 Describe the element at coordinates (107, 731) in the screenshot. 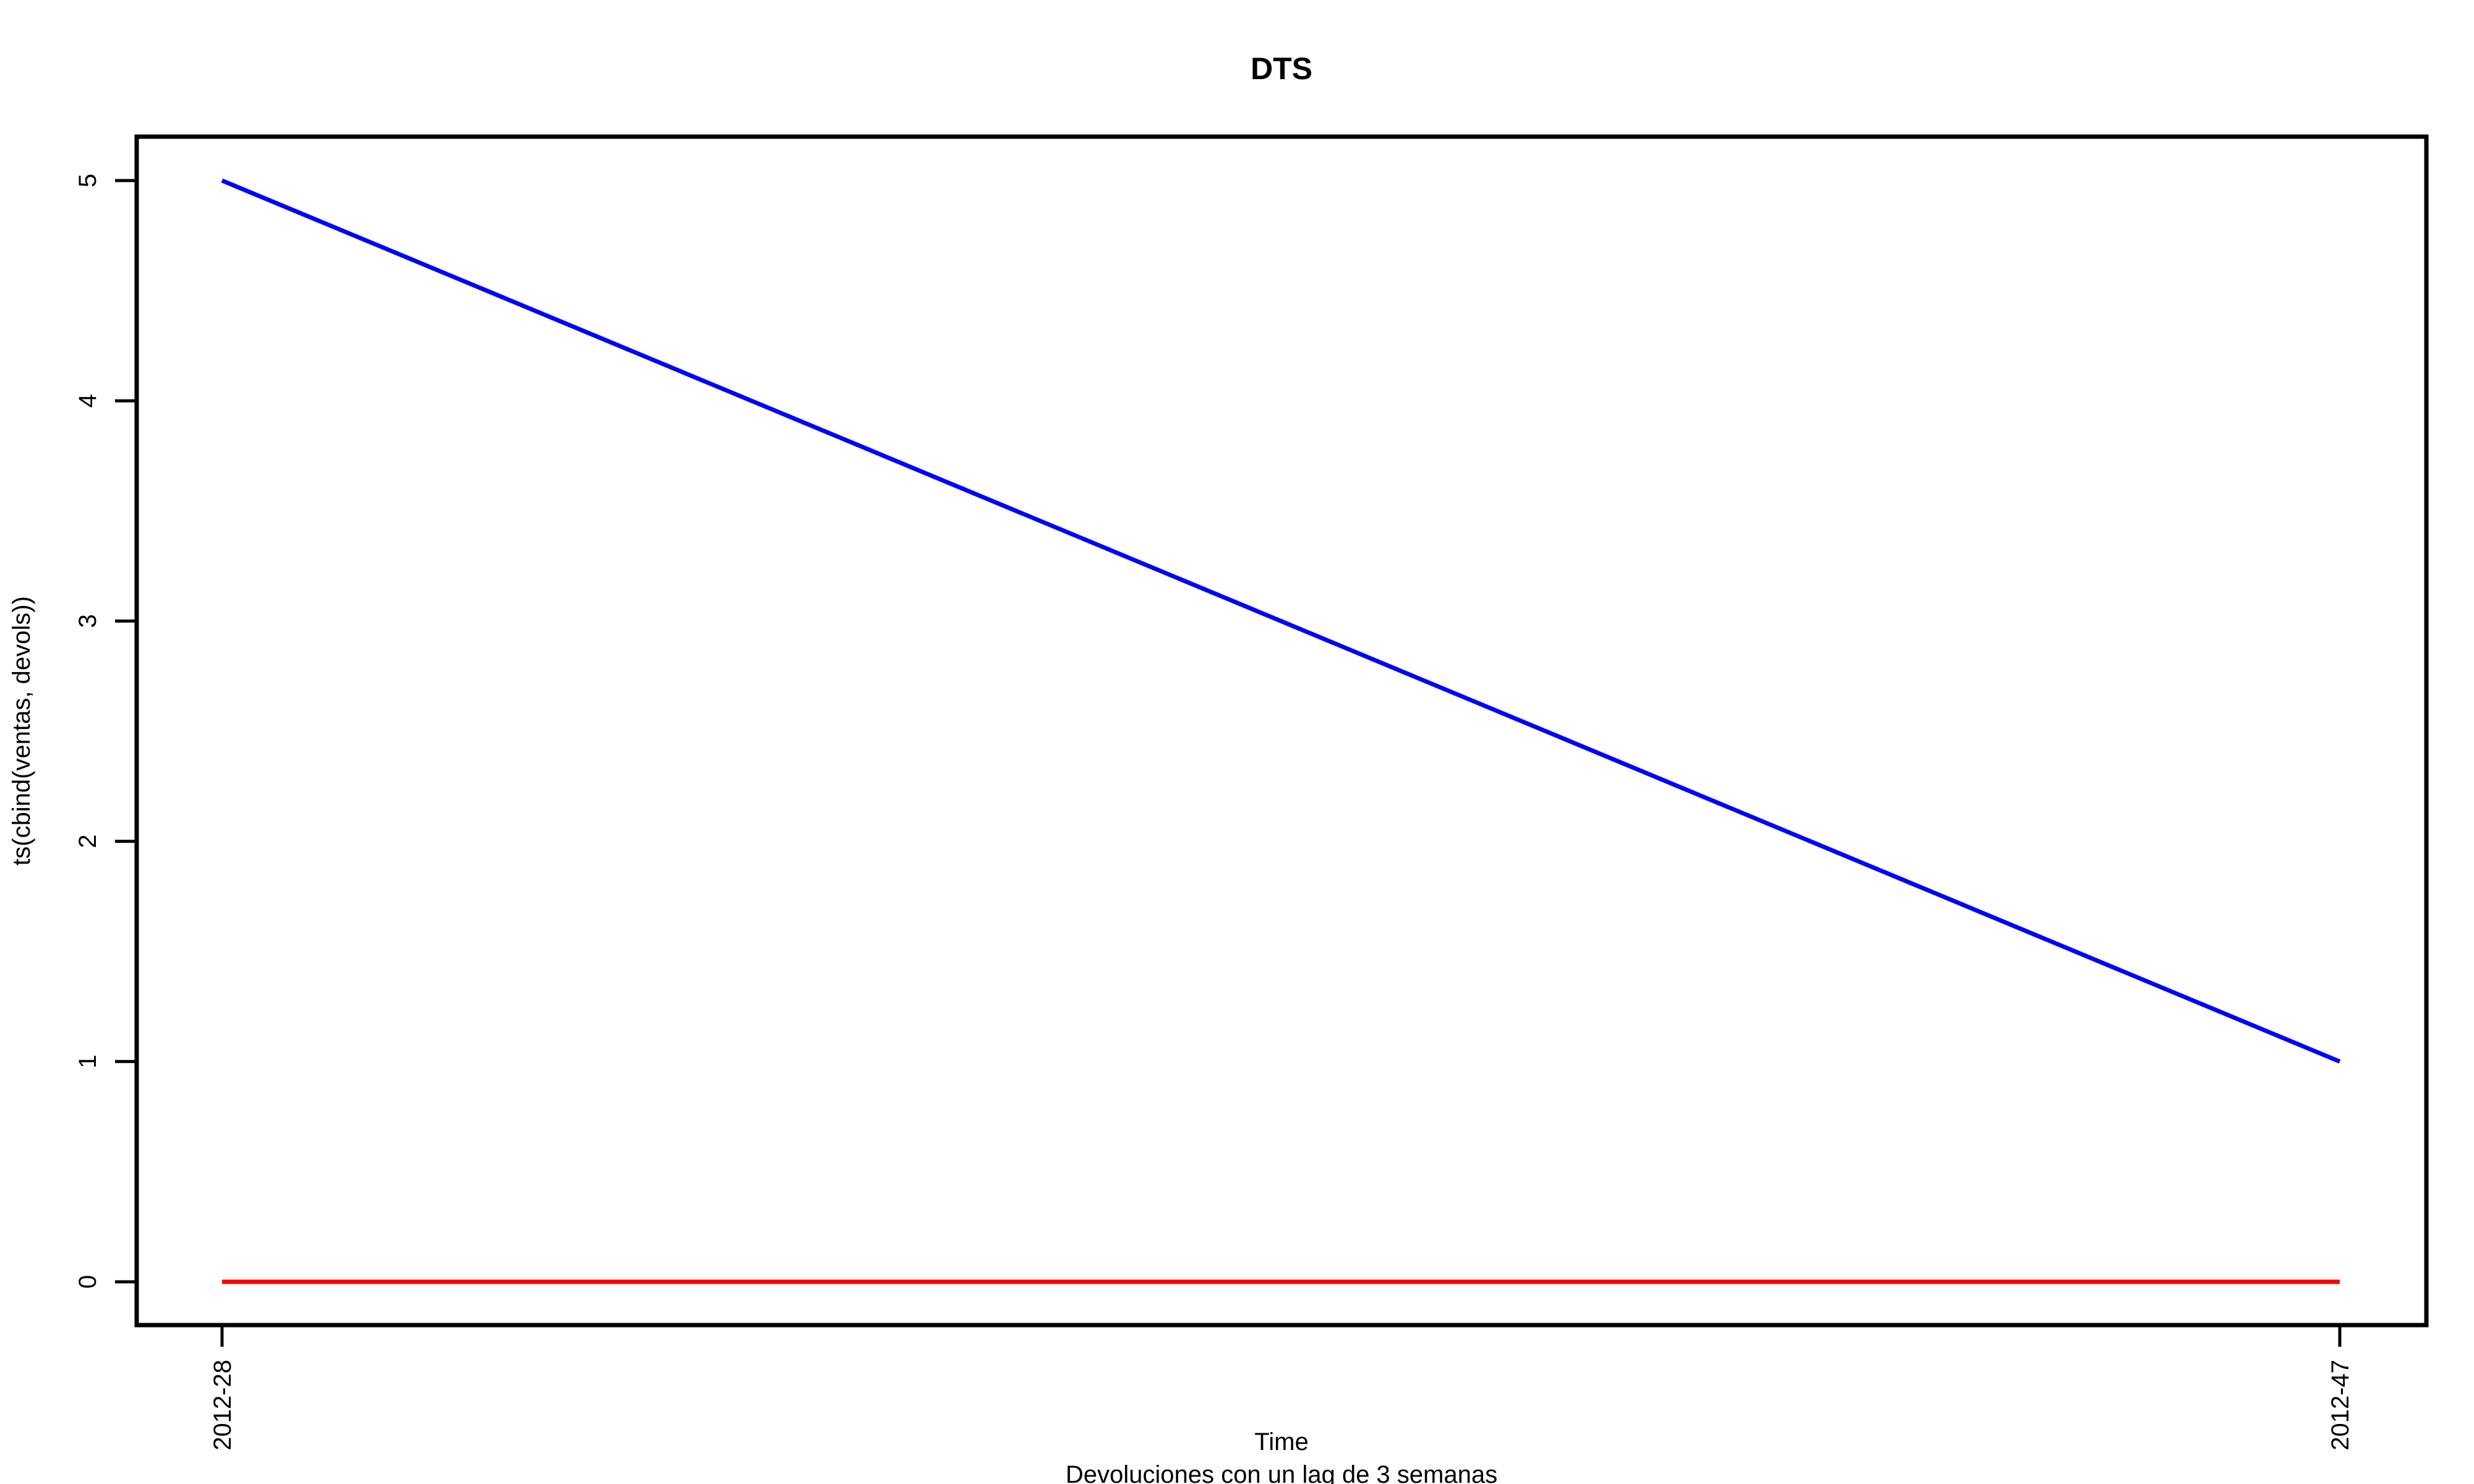

I see `y-axis: 0 1 2 3 4 5` at that location.